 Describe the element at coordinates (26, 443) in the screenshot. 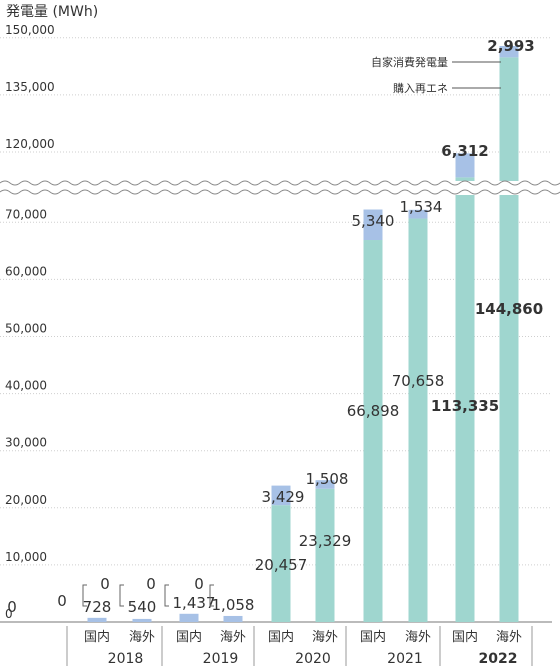

I see `y-tick-label: 30,000` at that location.